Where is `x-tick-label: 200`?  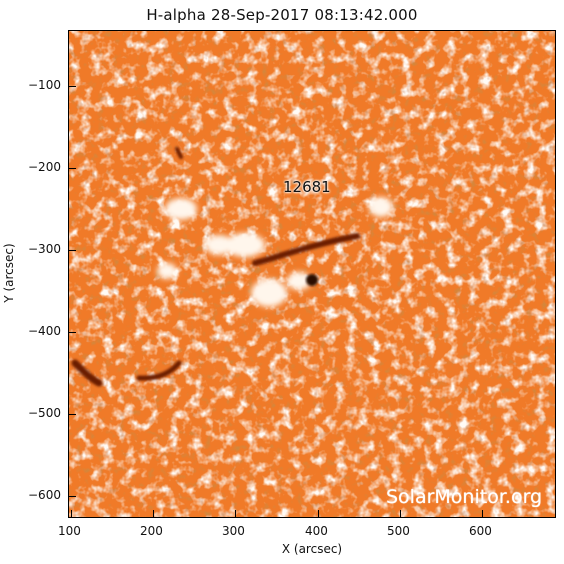
x-tick-label: 200 is located at coordinates (151, 531).